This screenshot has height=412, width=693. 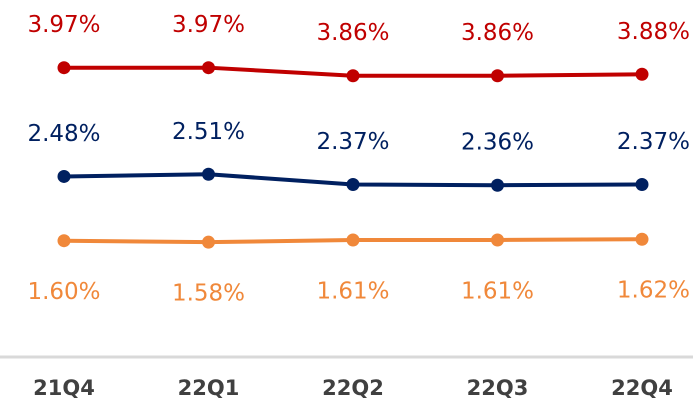 What do you see at coordinates (208, 132) in the screenshot?
I see `data-label: 2.51%` at bounding box center [208, 132].